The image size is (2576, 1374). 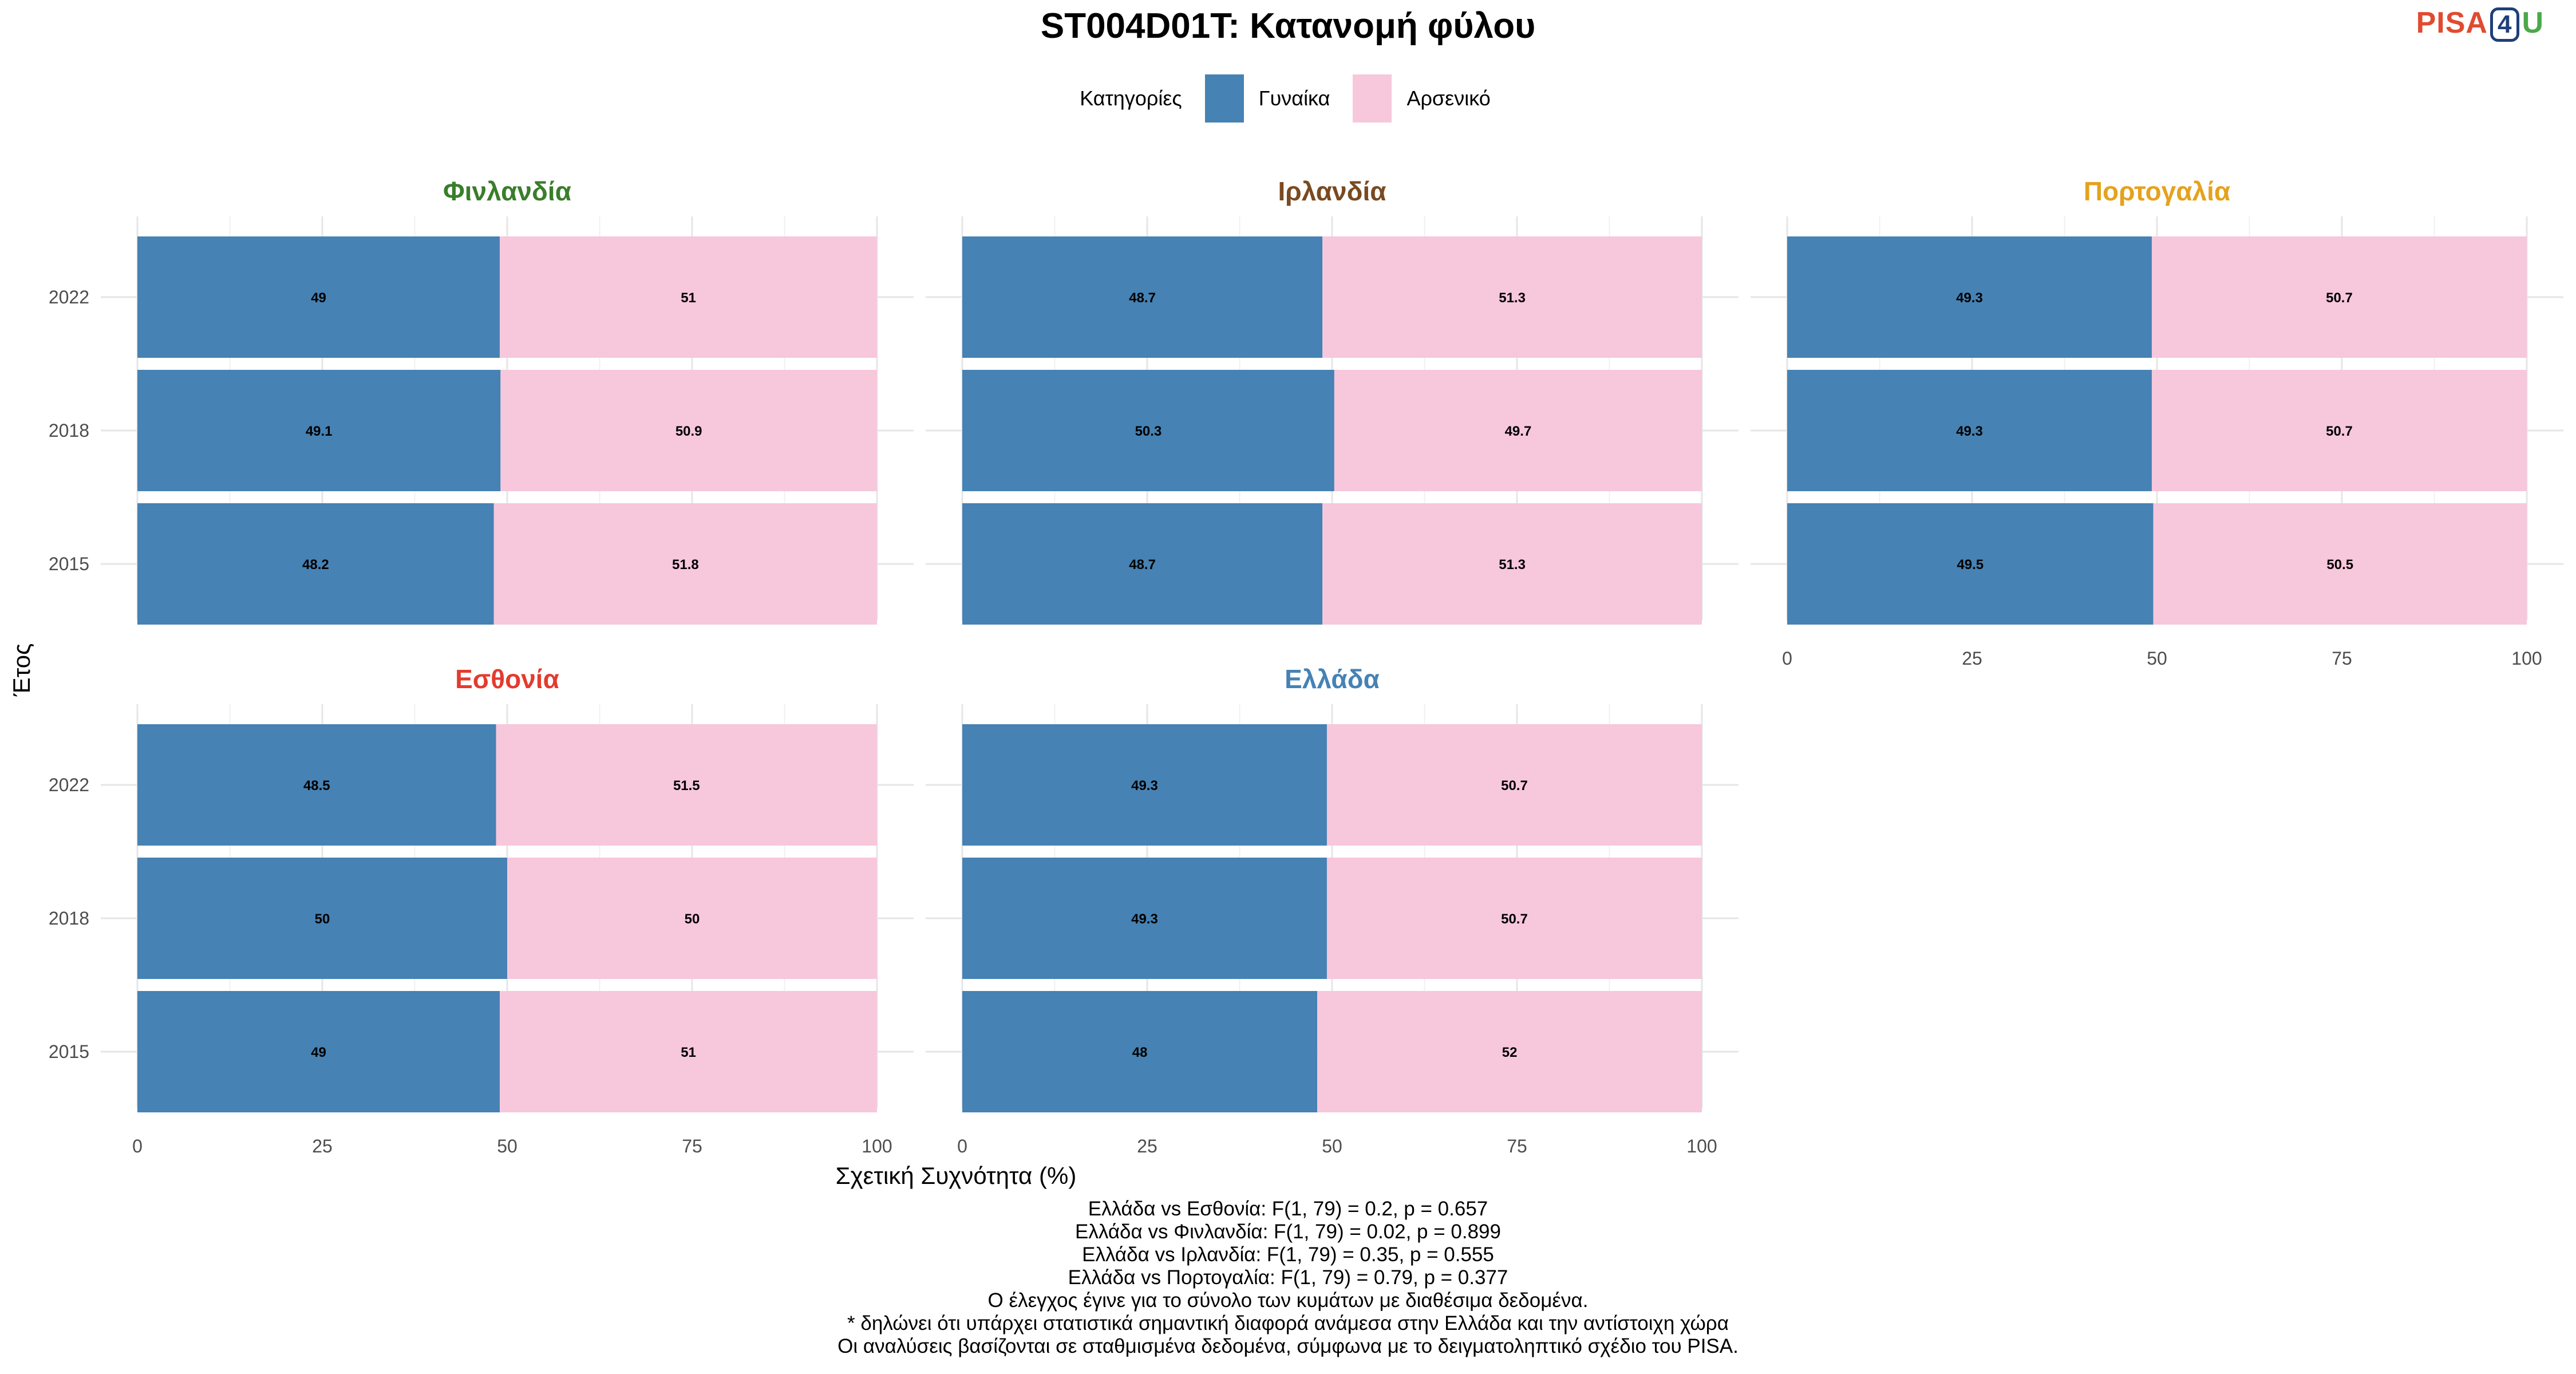 What do you see at coordinates (69, 430) in the screenshot?
I see `y-tick-label: 2018` at bounding box center [69, 430].